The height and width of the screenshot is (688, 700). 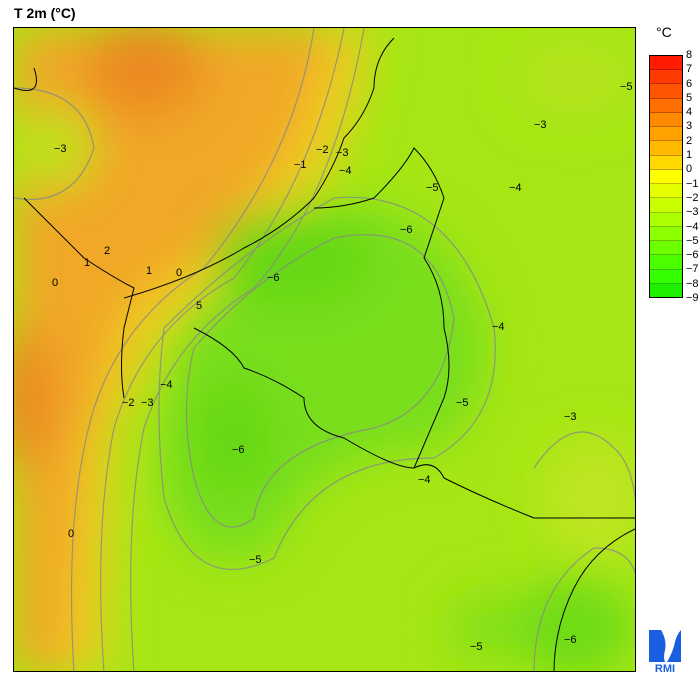 What do you see at coordinates (692, 298) in the screenshot?
I see `legend-tick-label: −9` at bounding box center [692, 298].